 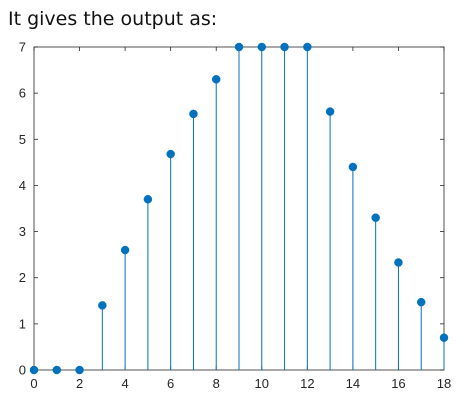 What do you see at coordinates (22, 47) in the screenshot?
I see `y-tick-label: 7` at bounding box center [22, 47].